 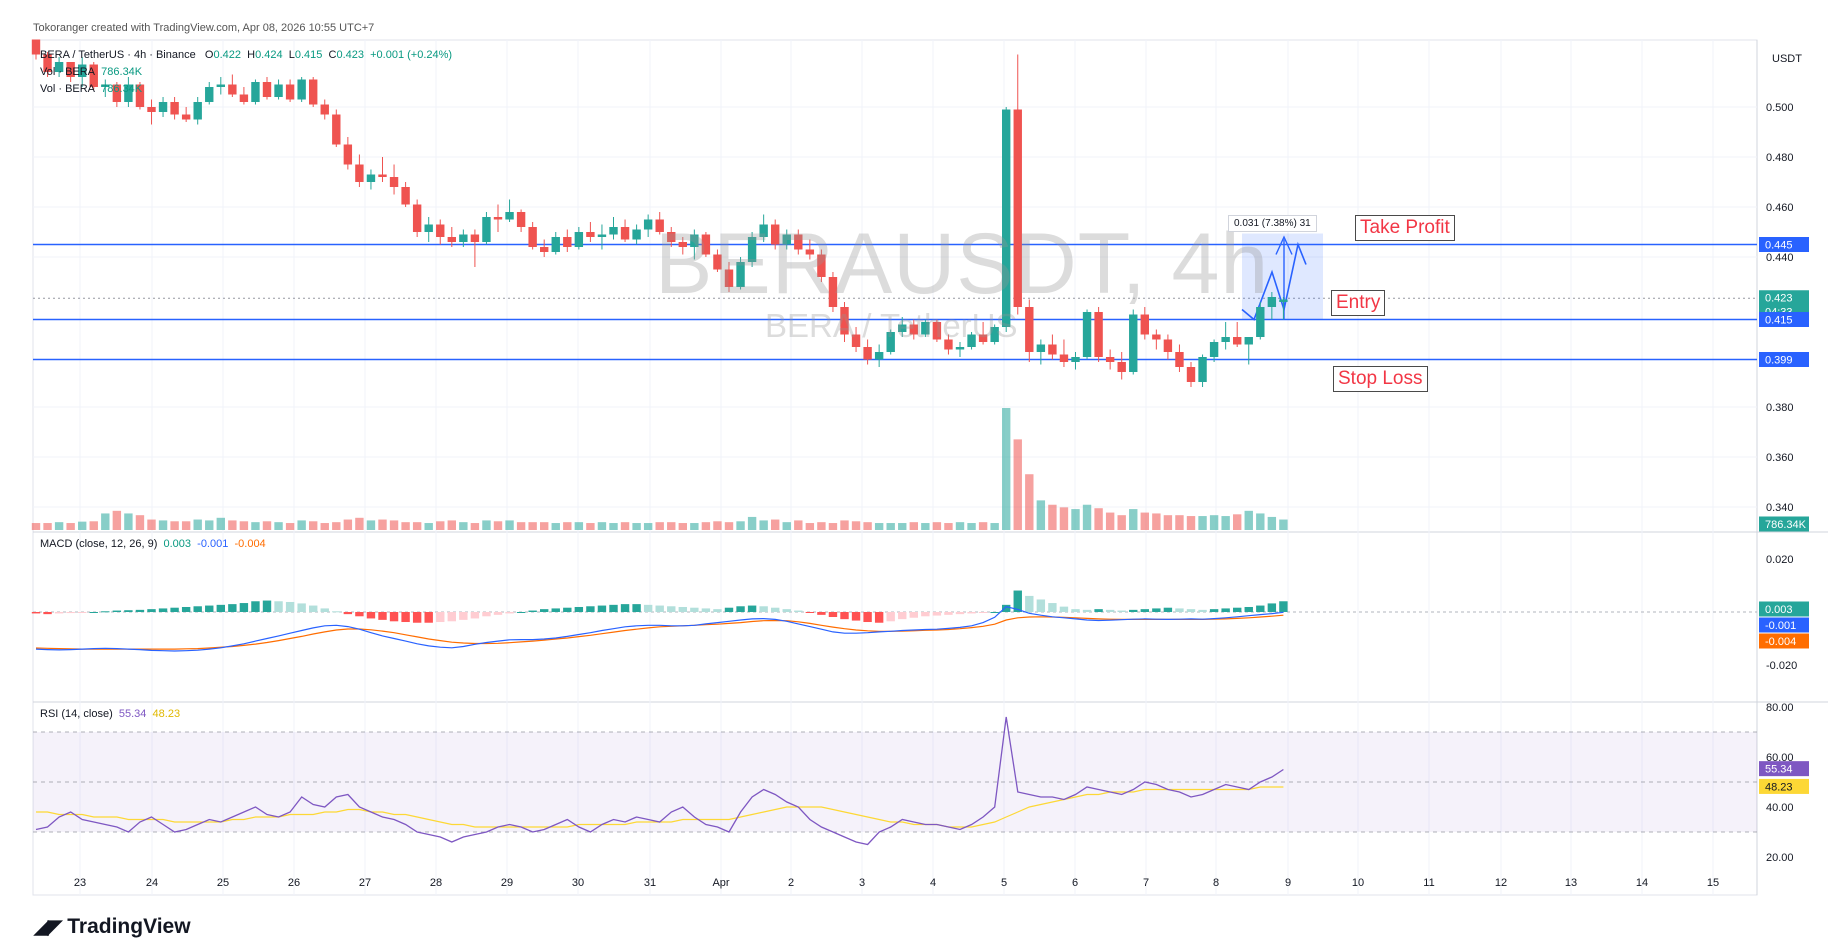 I want to click on stop-loss-label: Stop Loss, so click(x=1380, y=379).